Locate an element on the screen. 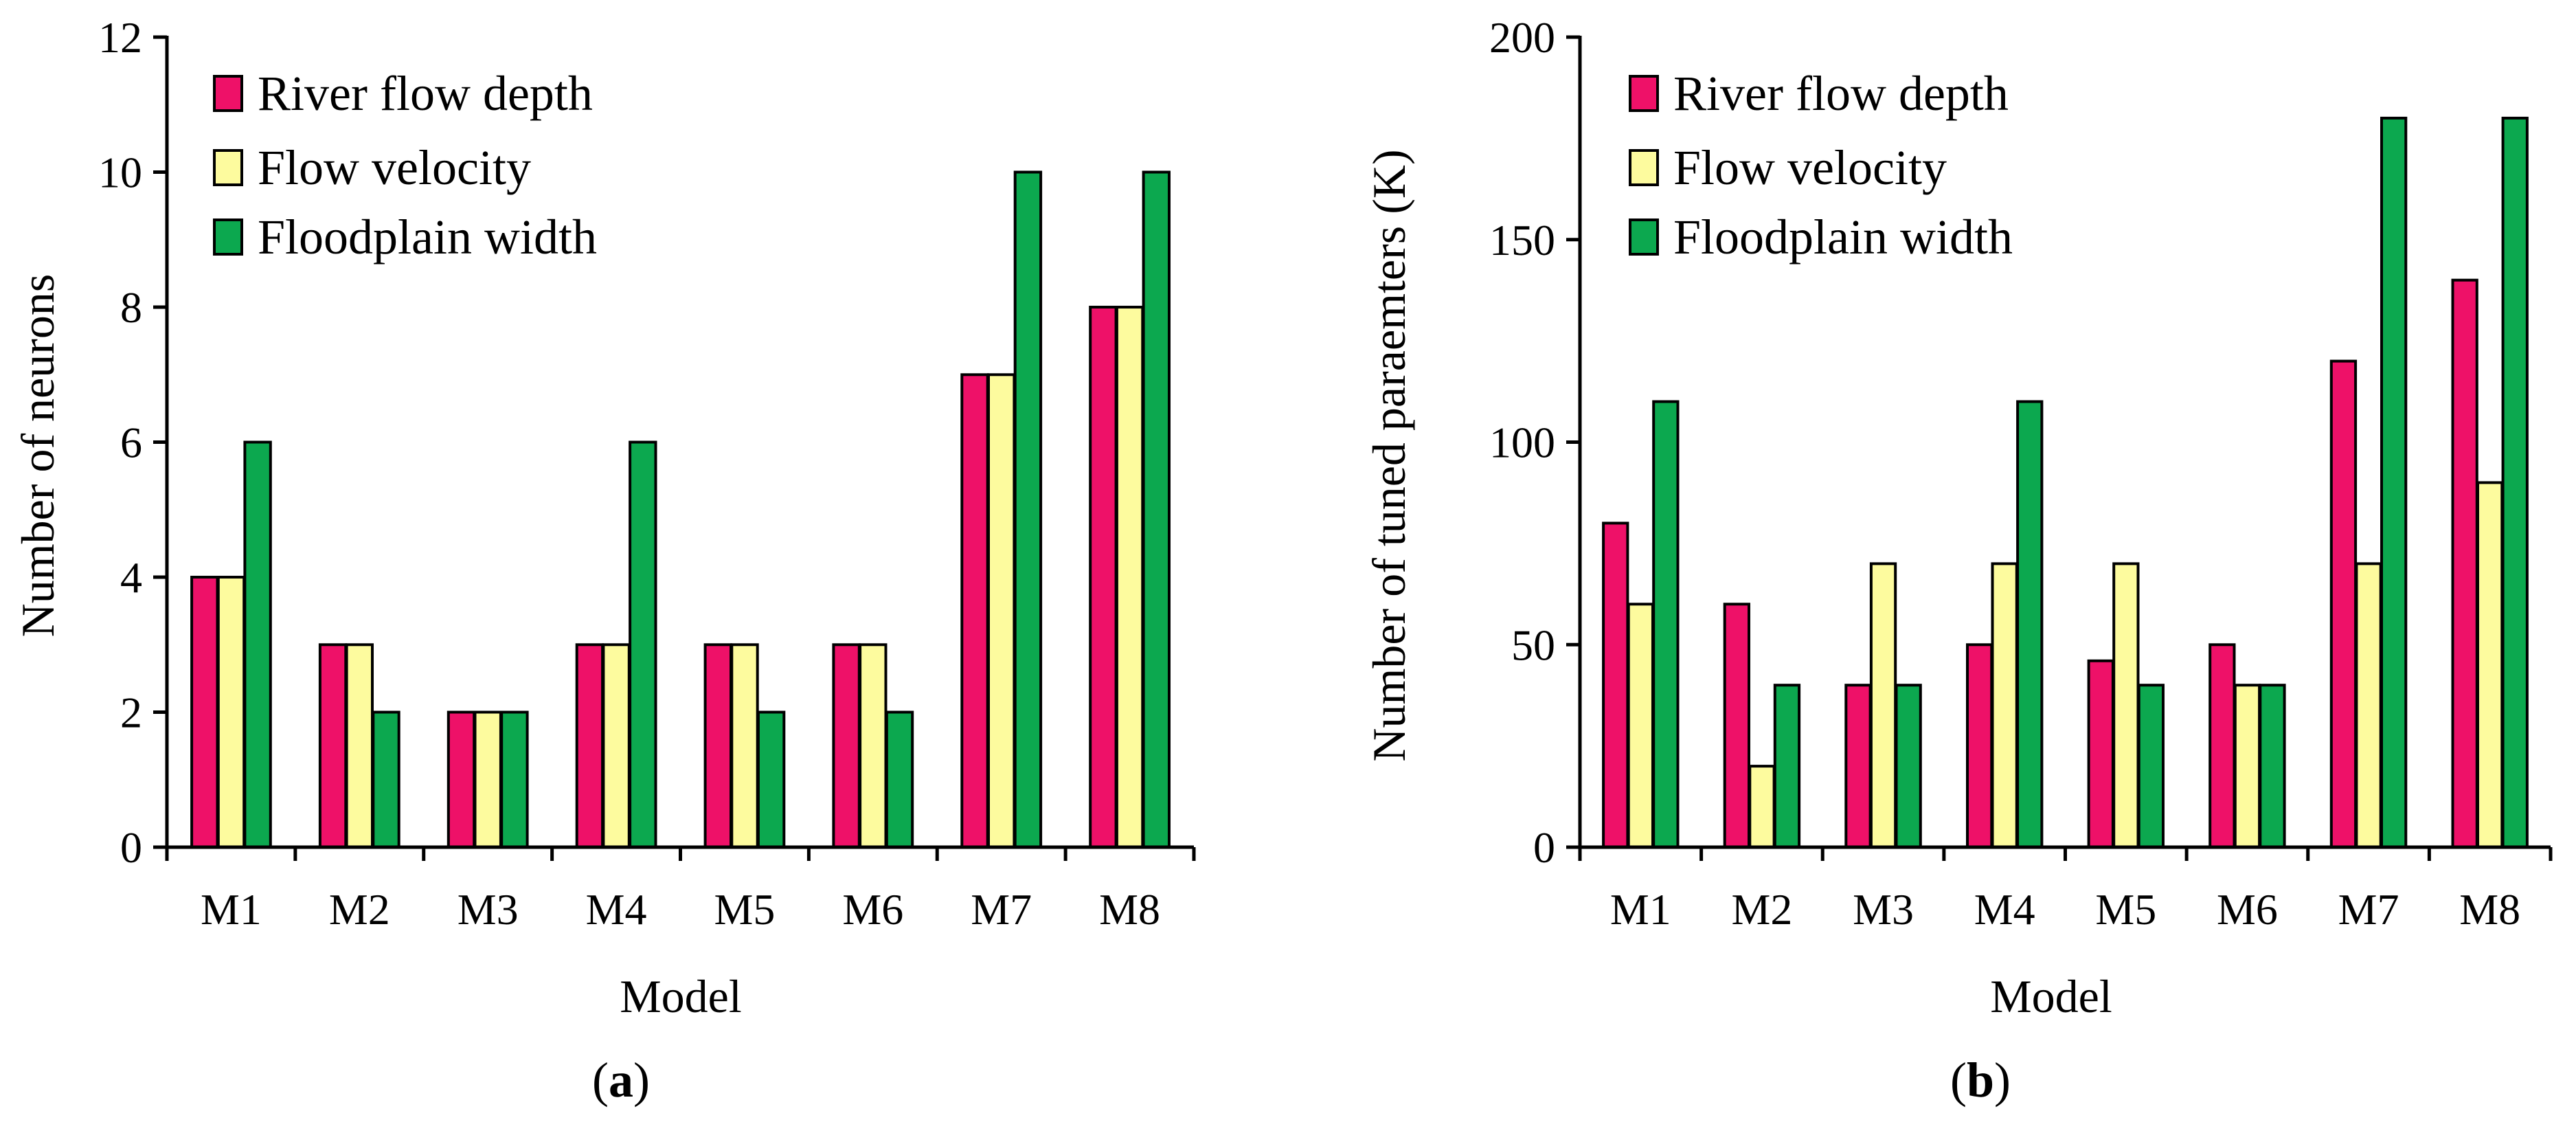 This screenshot has width=2576, height=1122. bar-river-flow-depth-m7 is located at coordinates (2343, 604).